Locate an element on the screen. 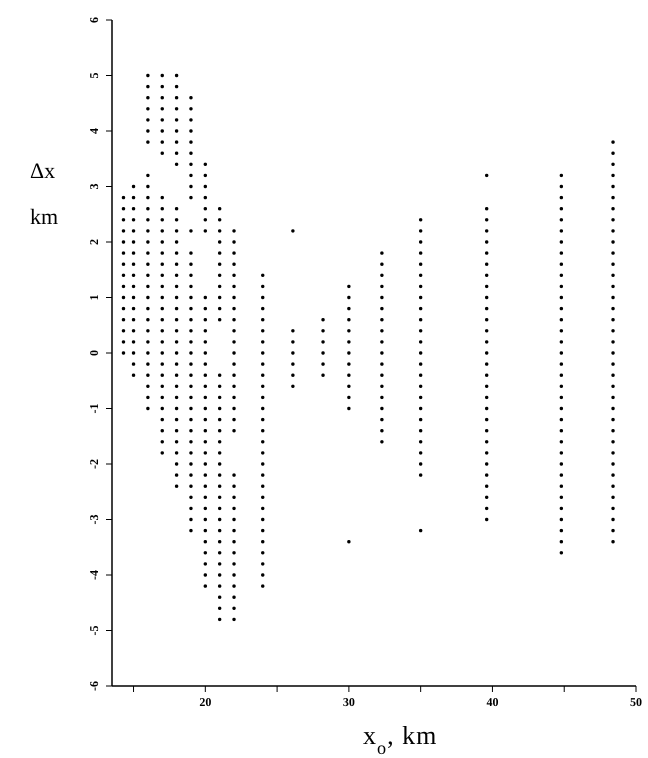 The height and width of the screenshot is (758, 648). x-tick-label: 50 is located at coordinates (636, 702).